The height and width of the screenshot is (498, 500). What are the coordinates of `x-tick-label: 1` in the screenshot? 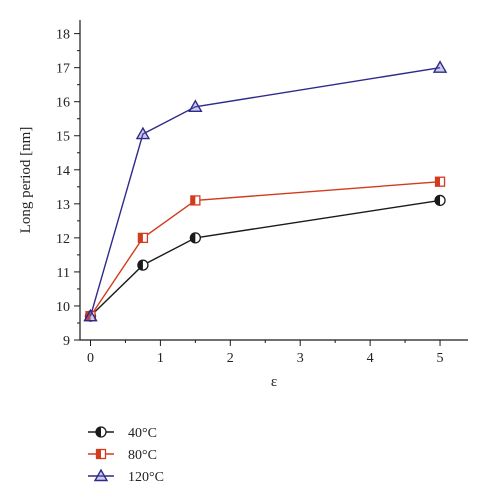 It's located at (160, 358).